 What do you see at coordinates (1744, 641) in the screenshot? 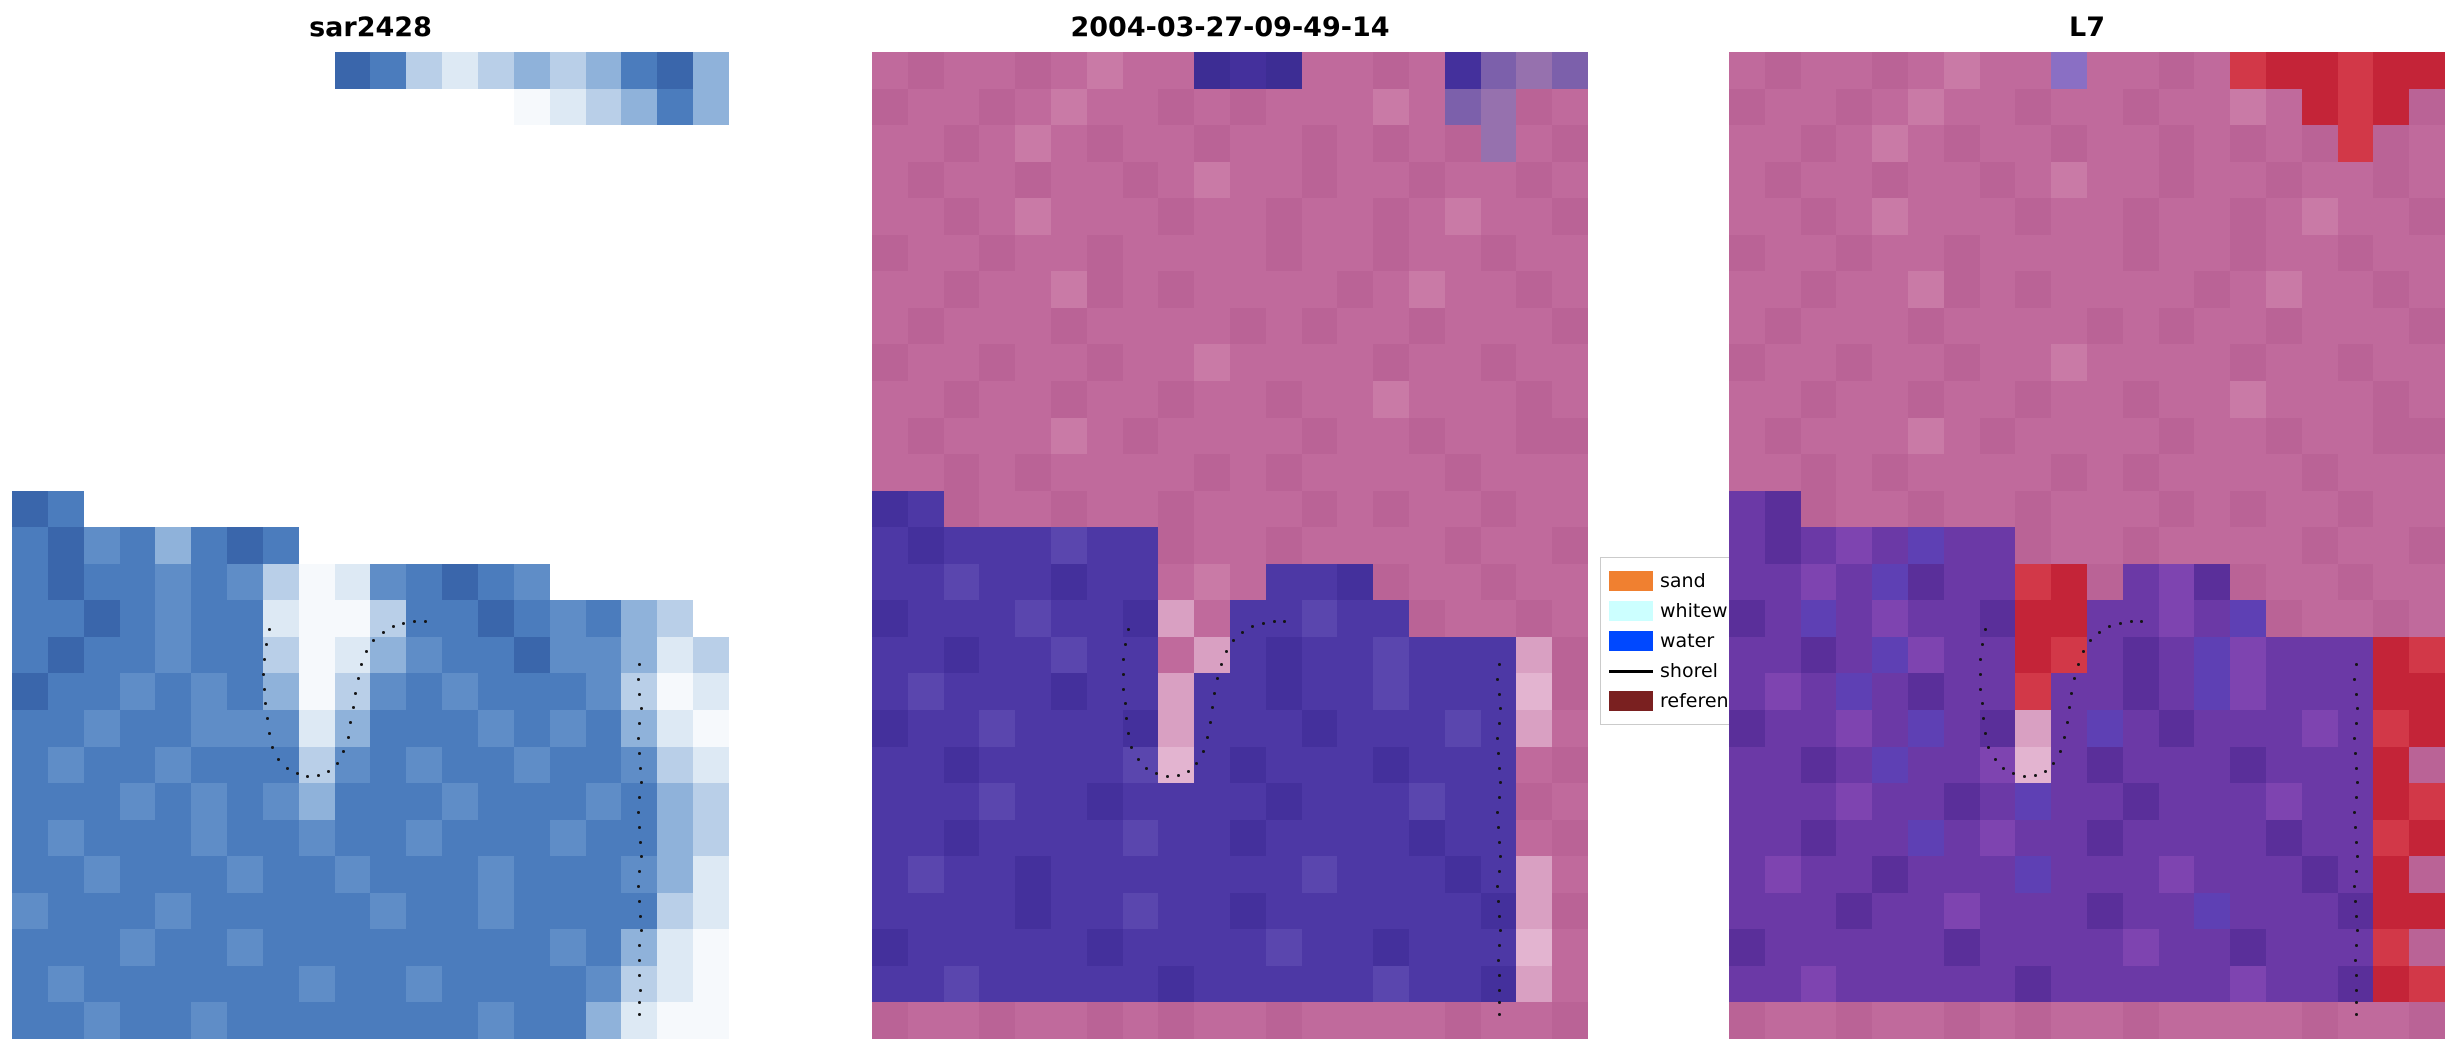
I see `legend-entry-water: water` at bounding box center [1744, 641].